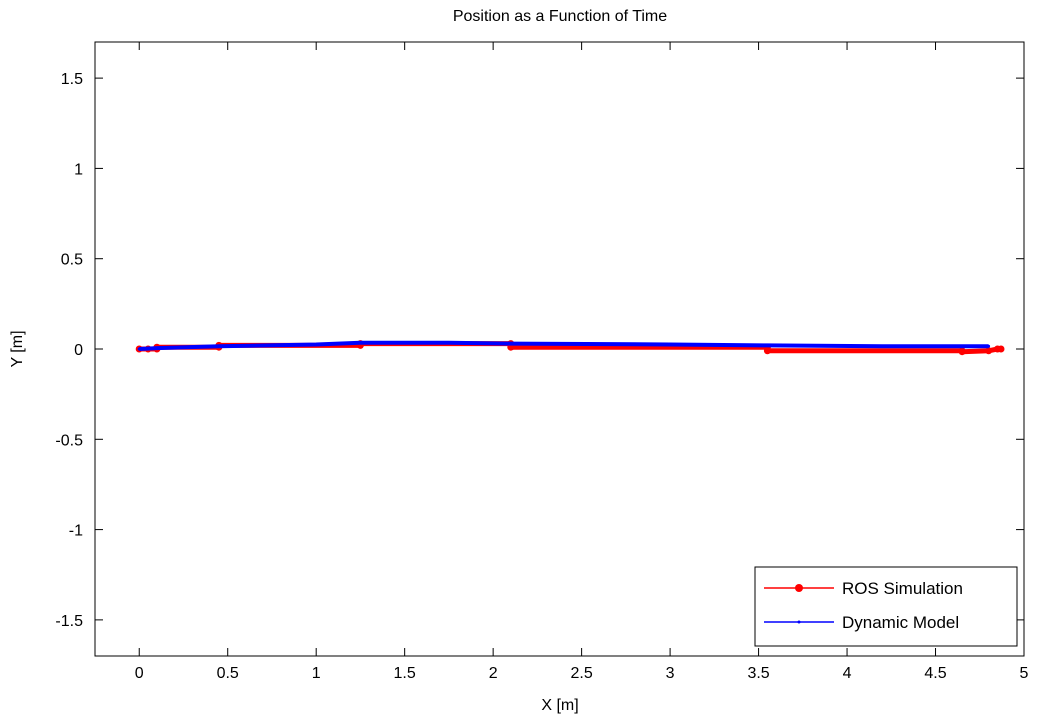 This screenshot has width=1039, height=719. I want to click on legend-entry-dynamic-model: Dynamic Model, so click(861, 622).